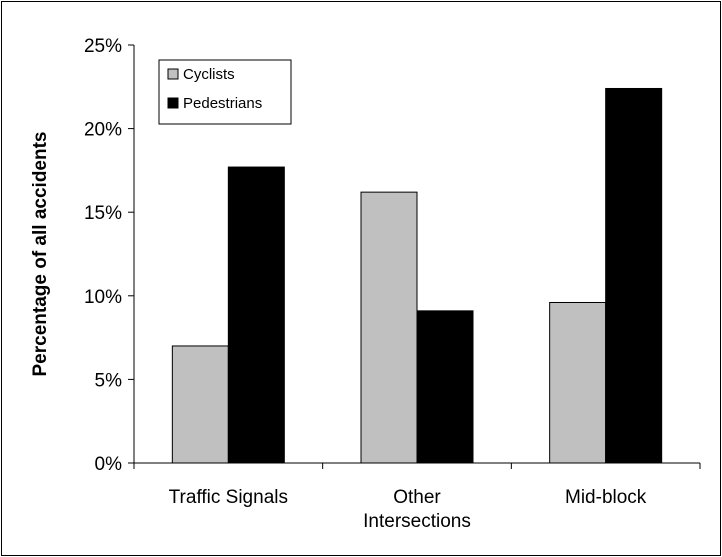 The image size is (722, 557). Describe the element at coordinates (417, 509) in the screenshot. I see `x-tick-label: Other Intersections` at that location.